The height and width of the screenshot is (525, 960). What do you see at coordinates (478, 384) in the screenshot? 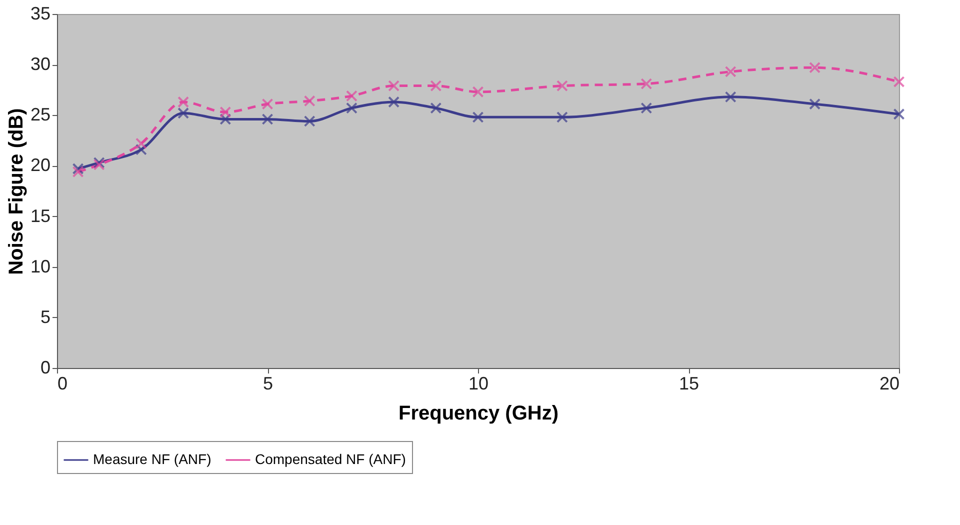
I see `x-tick-label: 10` at bounding box center [478, 384].